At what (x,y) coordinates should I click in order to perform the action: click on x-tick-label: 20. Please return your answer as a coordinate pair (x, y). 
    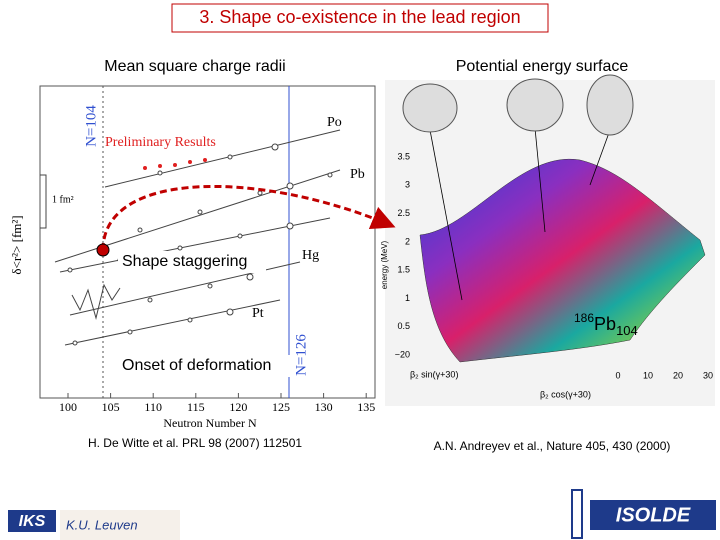
    Looking at the image, I should click on (678, 375).